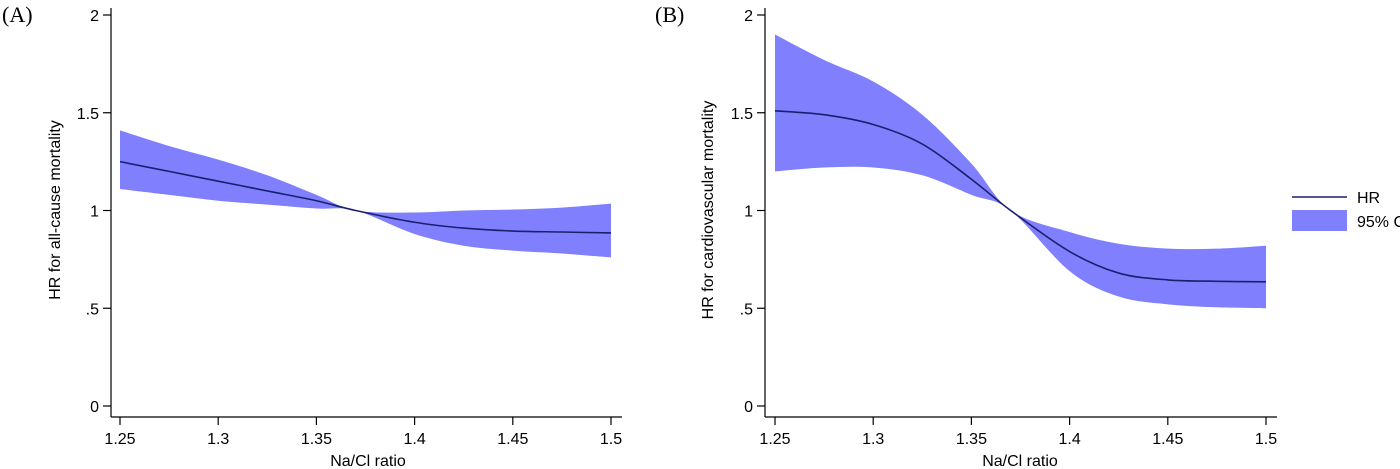 The height and width of the screenshot is (469, 1400). I want to click on legend-ci-swatch, so click(1319, 220).